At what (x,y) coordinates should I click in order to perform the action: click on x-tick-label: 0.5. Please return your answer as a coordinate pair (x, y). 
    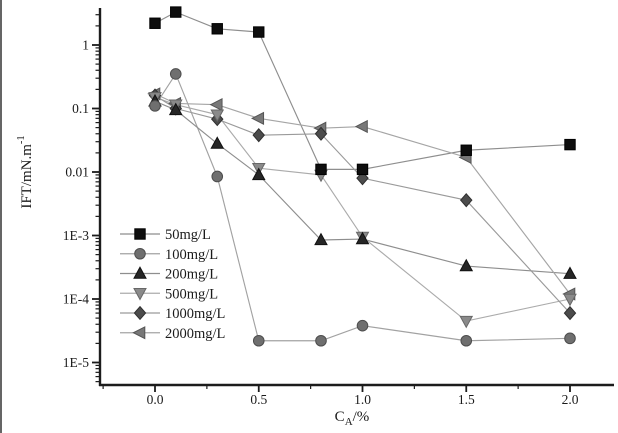
    Looking at the image, I should click on (258, 399).